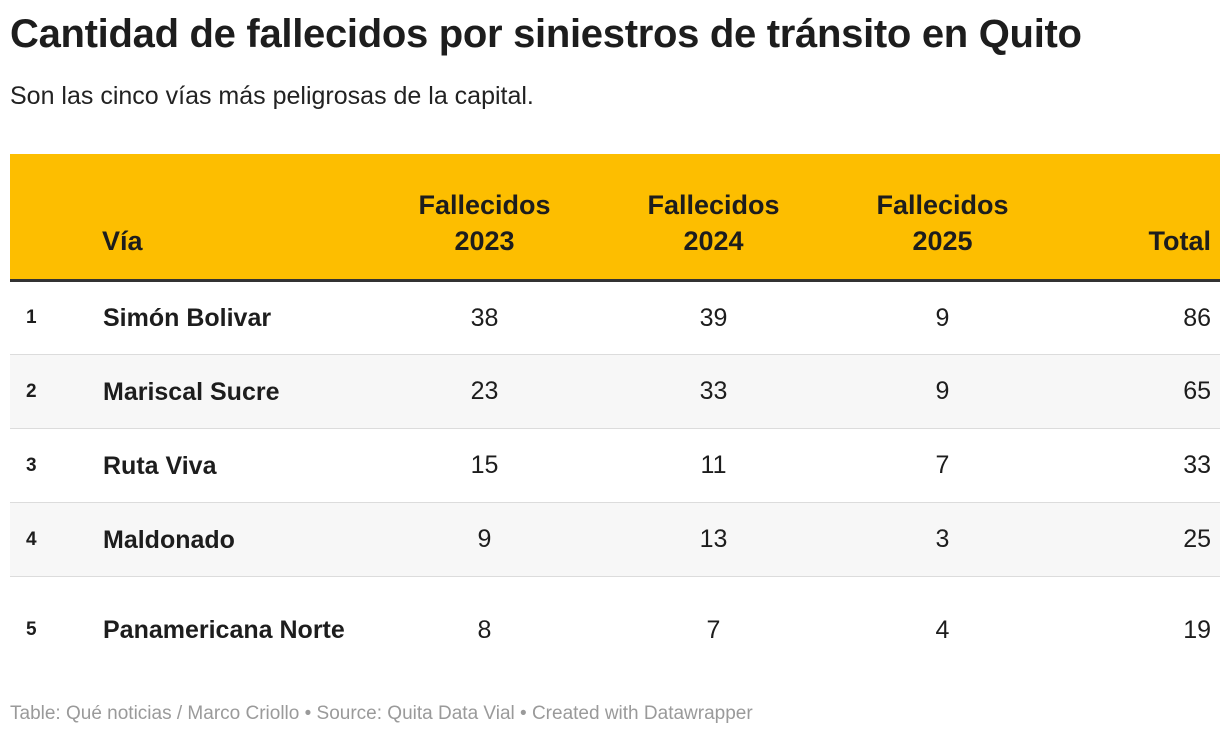 Image resolution: width=1220 pixels, height=738 pixels. I want to click on header-total: Total, so click(1138, 218).